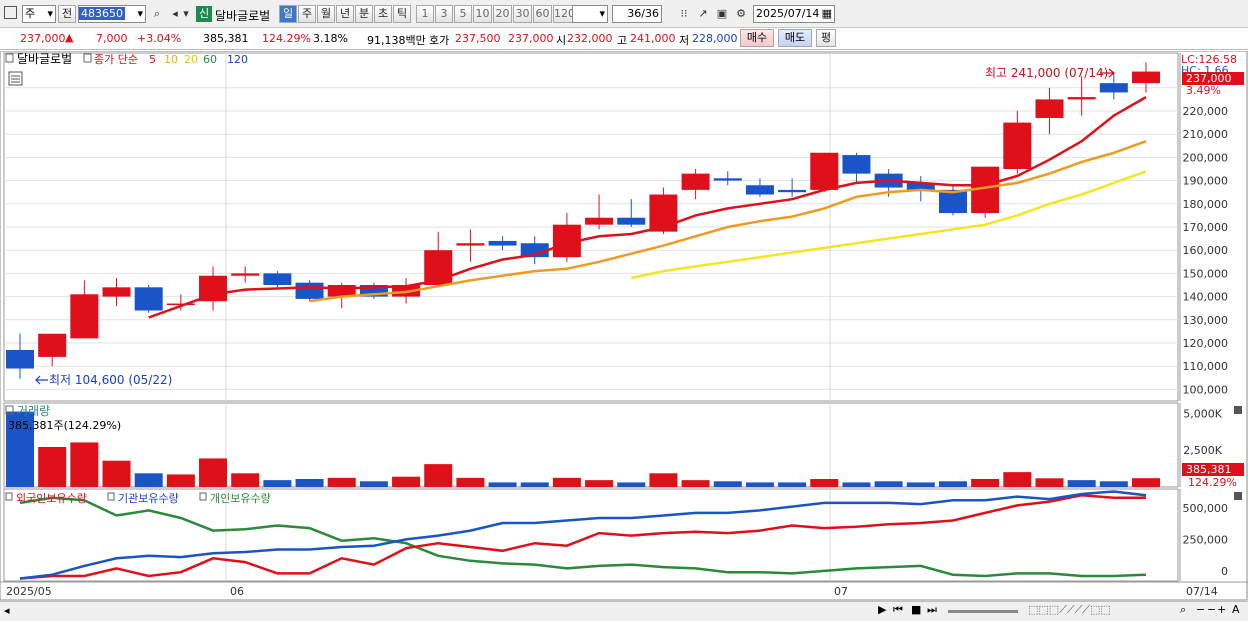 This screenshot has width=1248, height=621. I want to click on play-icon: ▶, so click(882, 609).